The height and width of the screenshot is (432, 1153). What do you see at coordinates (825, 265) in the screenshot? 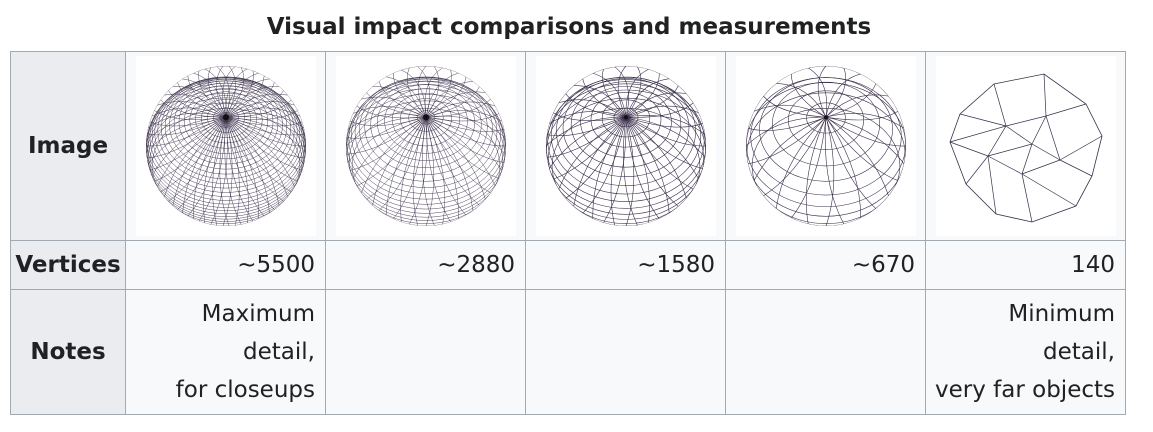
I see `vertices-value: ~670` at bounding box center [825, 265].